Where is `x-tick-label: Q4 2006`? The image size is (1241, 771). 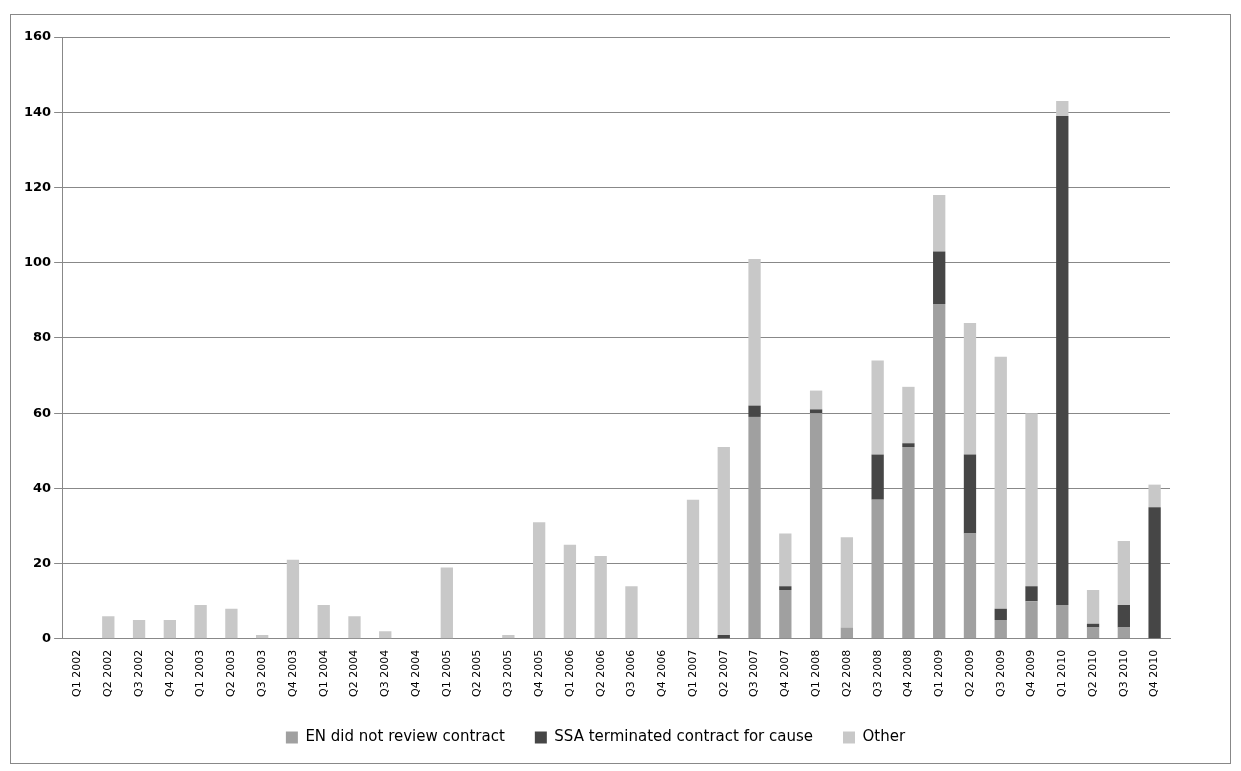
x-tick-label: Q4 2006 is located at coordinates (662, 673).